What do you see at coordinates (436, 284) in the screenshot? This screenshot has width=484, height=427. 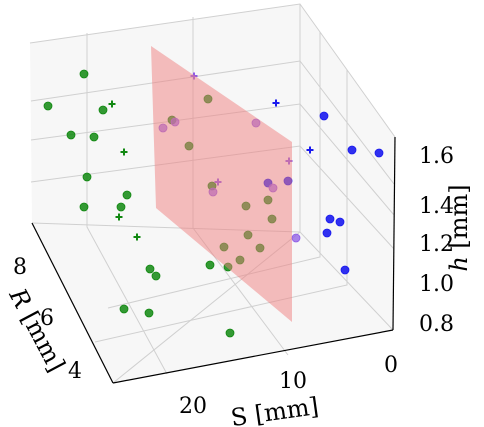 I see `h-tick-label-1.0: 1.0` at bounding box center [436, 284].